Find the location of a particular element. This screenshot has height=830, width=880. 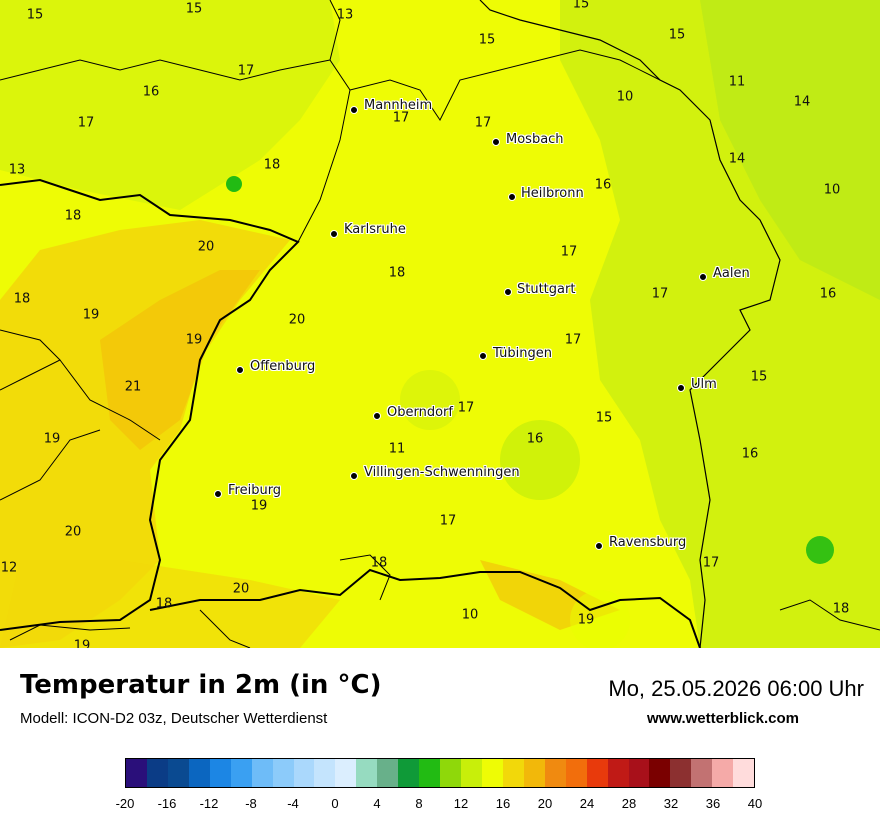

temp-value: 21 is located at coordinates (133, 387).